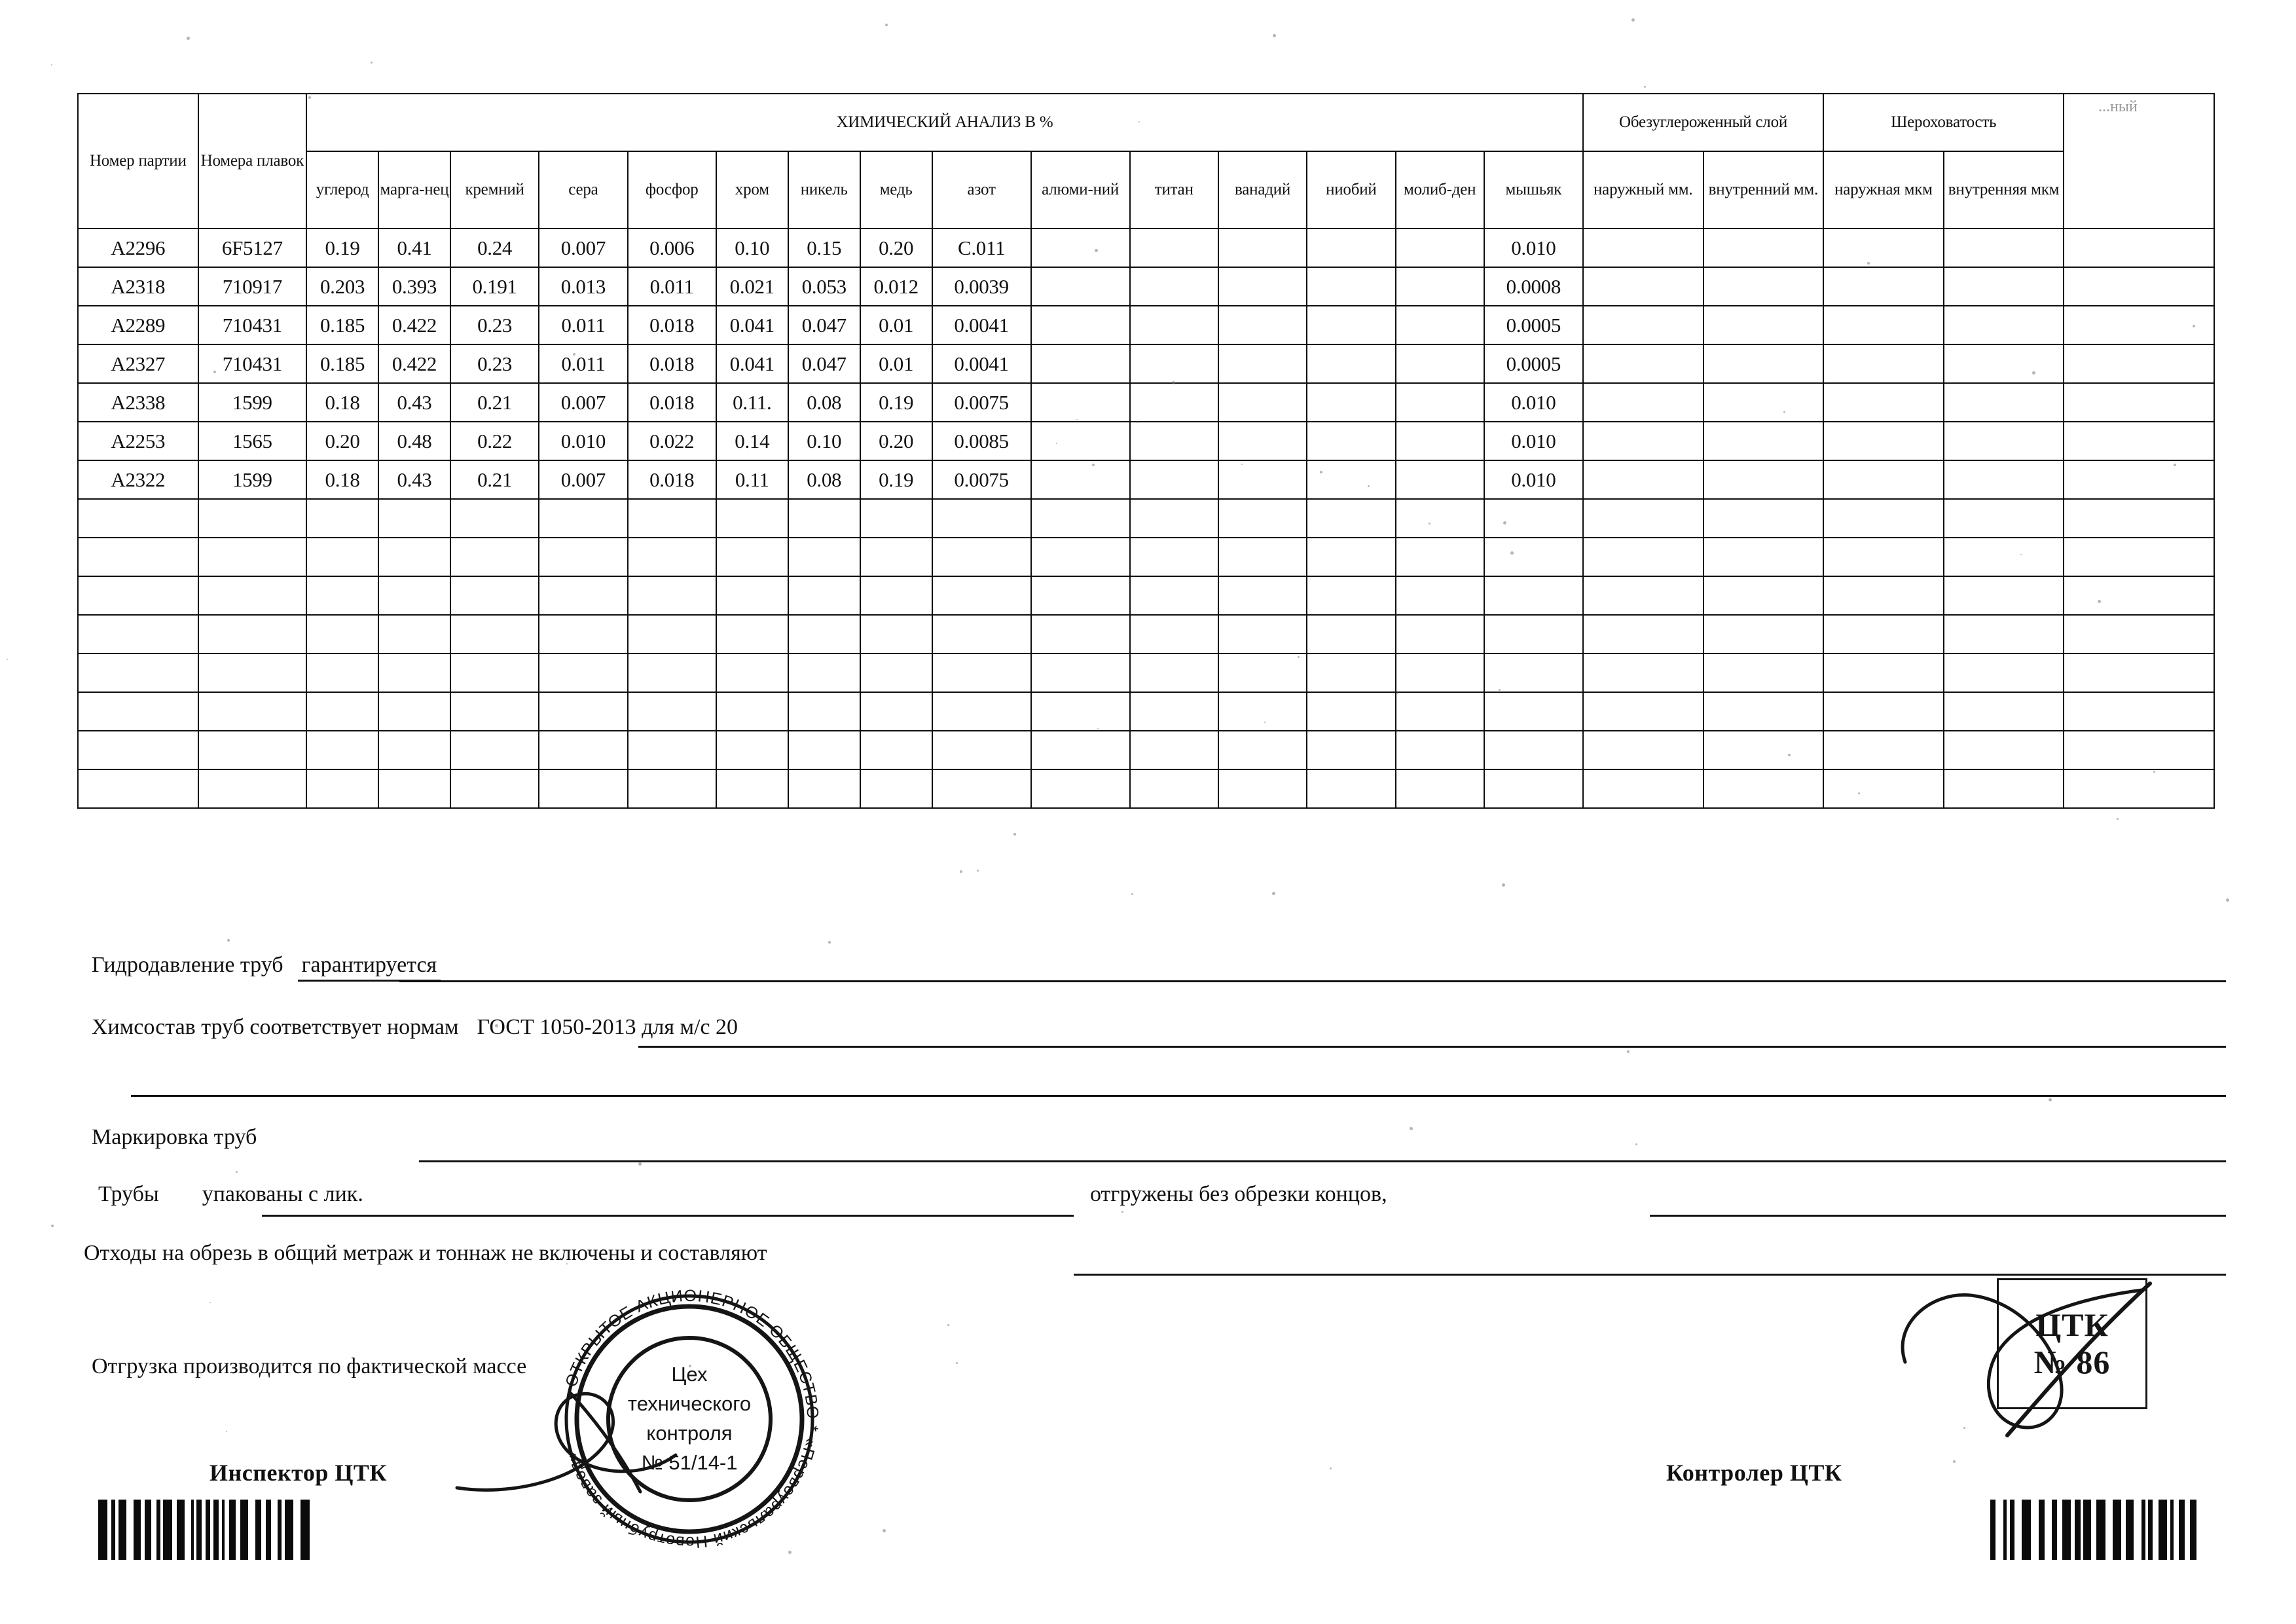 The width and height of the screenshot is (2296, 1624). I want to click on cell-partiya: А2318, so click(138, 286).